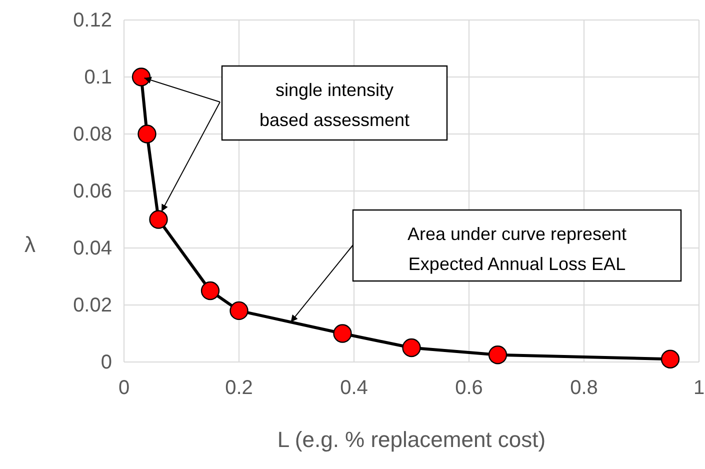 This screenshot has width=705, height=469. Describe the element at coordinates (239, 388) in the screenshot. I see `x-tick-label: 0.2` at that location.